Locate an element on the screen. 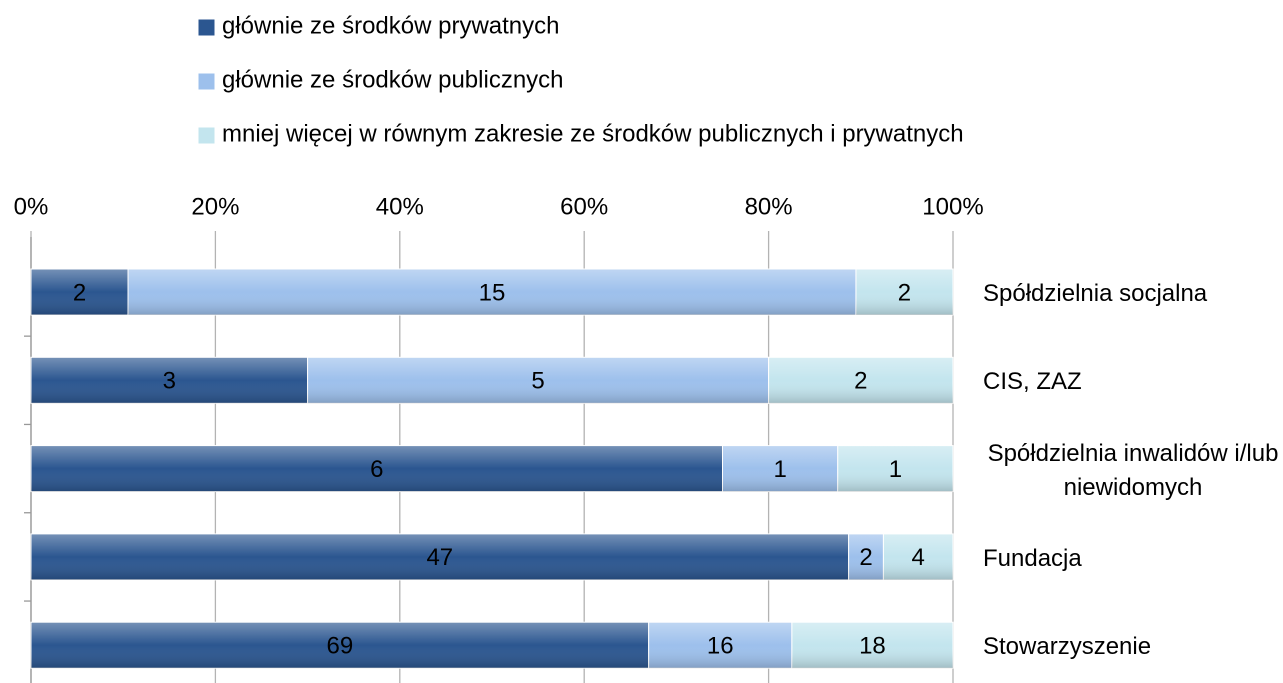 The image size is (1283, 683). x-tick-label: 100% is located at coordinates (952, 206).